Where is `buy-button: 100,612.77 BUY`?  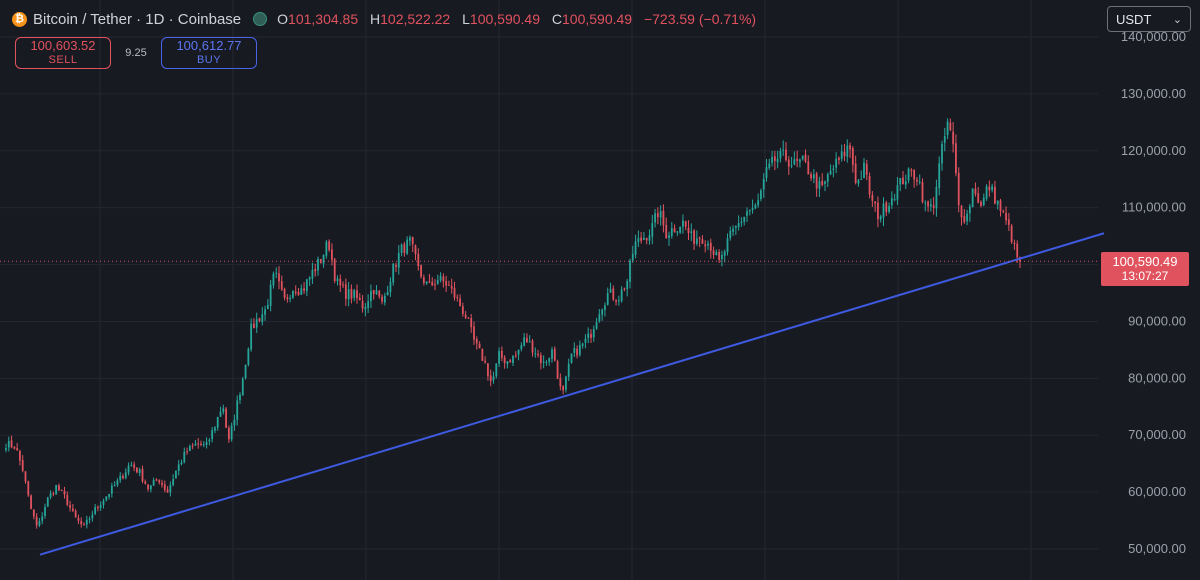 buy-button: 100,612.77 BUY is located at coordinates (209, 53).